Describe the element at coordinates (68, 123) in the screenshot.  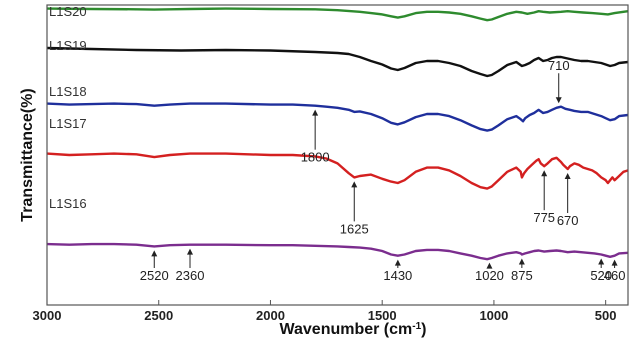
I see `series-label-l1s17: L1S17` at that location.